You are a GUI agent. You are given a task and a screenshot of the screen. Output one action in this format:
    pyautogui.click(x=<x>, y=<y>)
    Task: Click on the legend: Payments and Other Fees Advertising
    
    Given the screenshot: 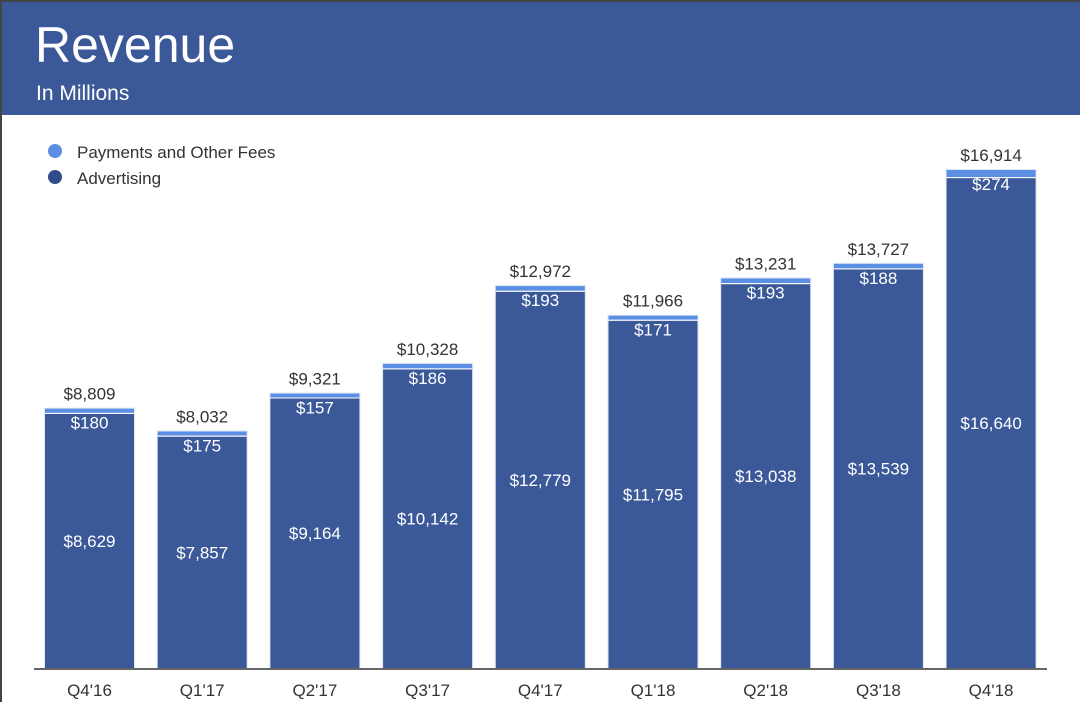 What is the action you would take?
    pyautogui.click(x=161, y=165)
    